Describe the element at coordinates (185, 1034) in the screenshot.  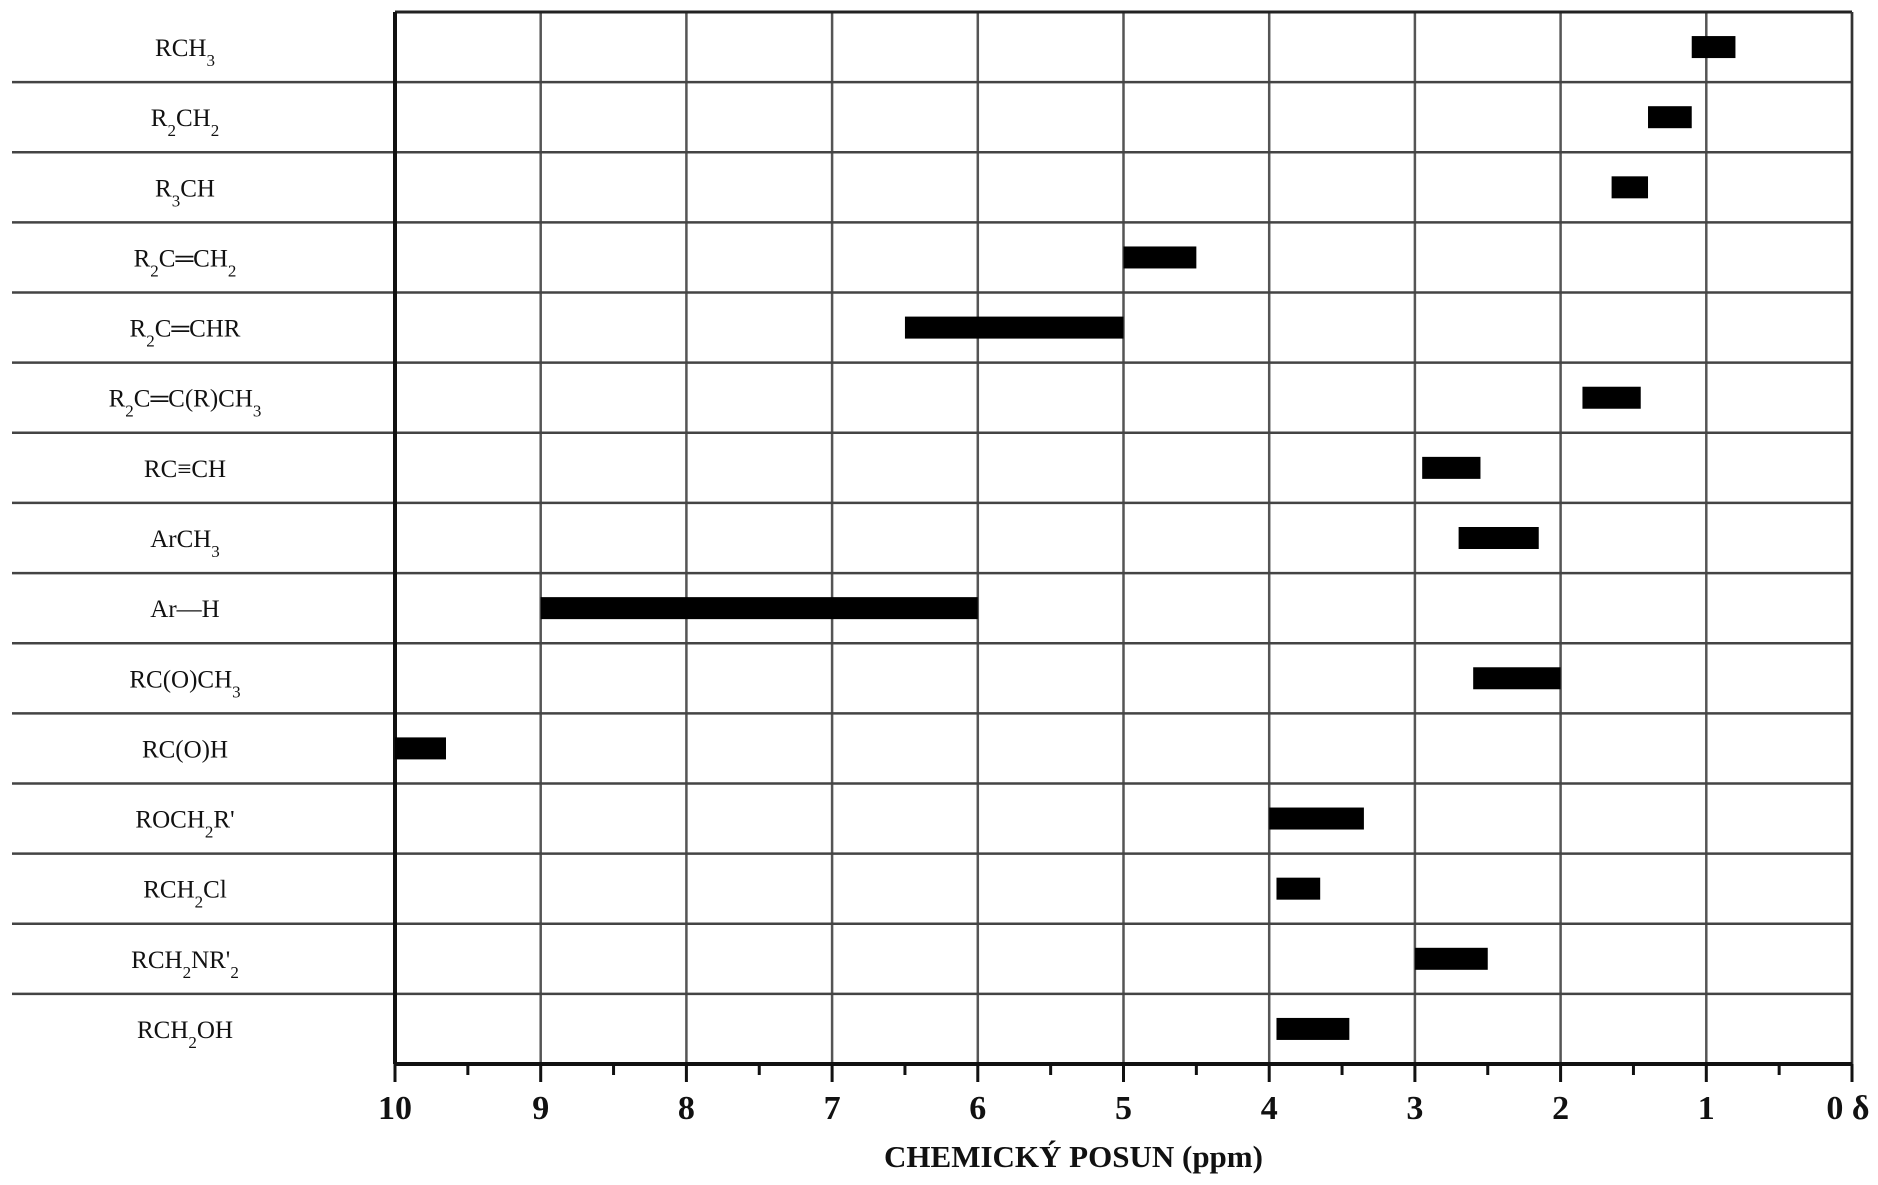
I see `row-label: RCH2OH` at that location.